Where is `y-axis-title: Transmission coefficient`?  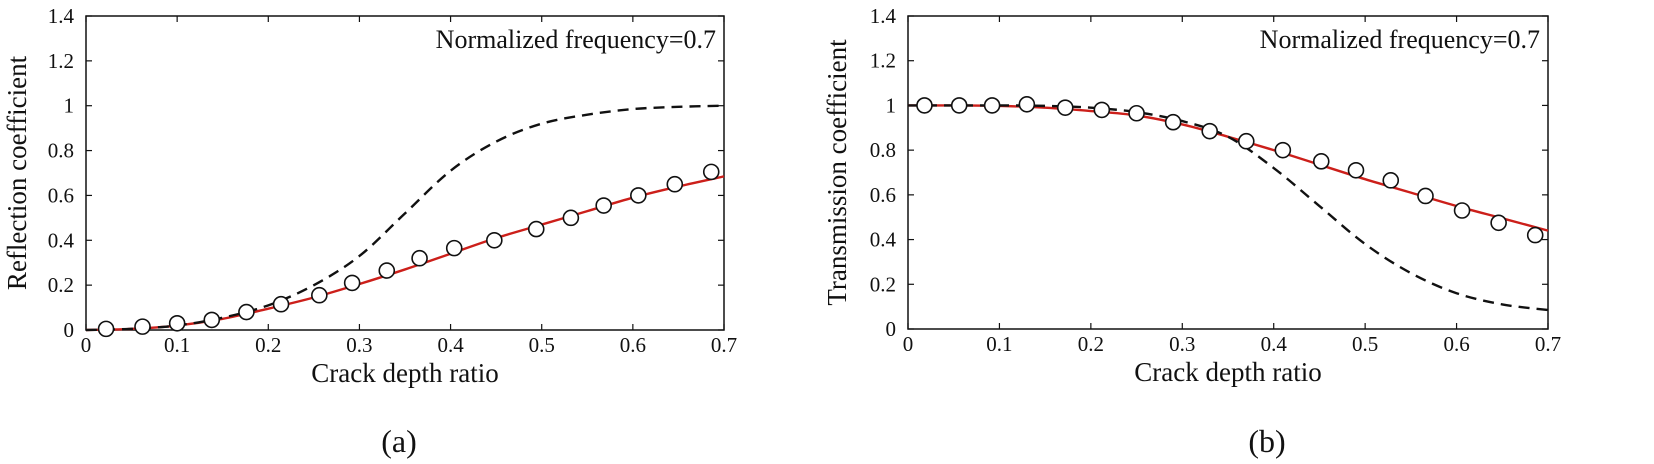
y-axis-title: Transmission coefficient is located at coordinates (837, 172).